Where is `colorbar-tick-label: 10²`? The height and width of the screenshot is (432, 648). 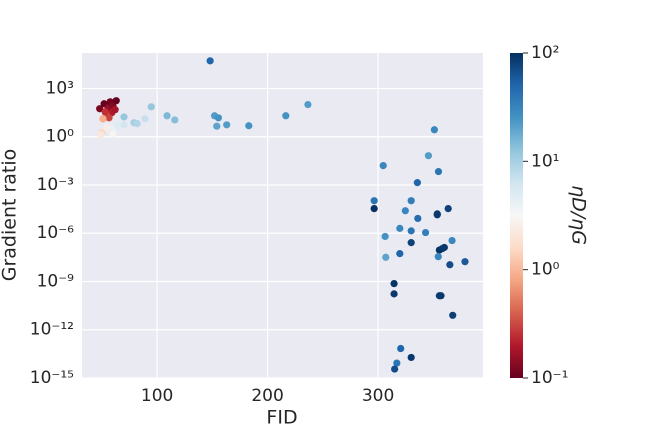 colorbar-tick-label: 10² is located at coordinates (545, 53).